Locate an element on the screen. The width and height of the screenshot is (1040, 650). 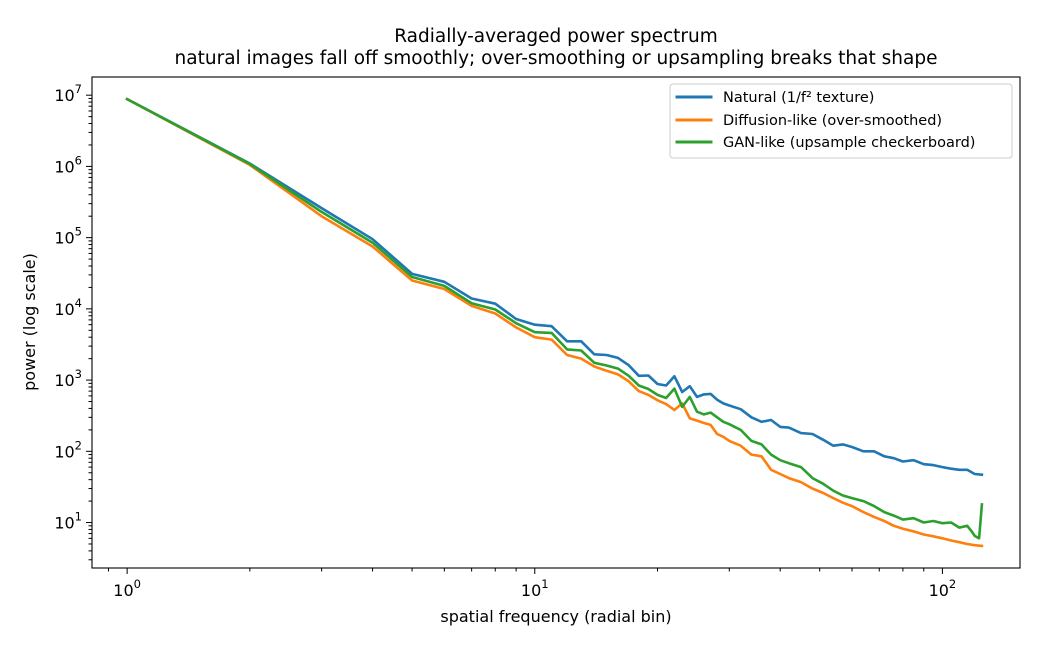
legend-box is located at coordinates (841, 121).